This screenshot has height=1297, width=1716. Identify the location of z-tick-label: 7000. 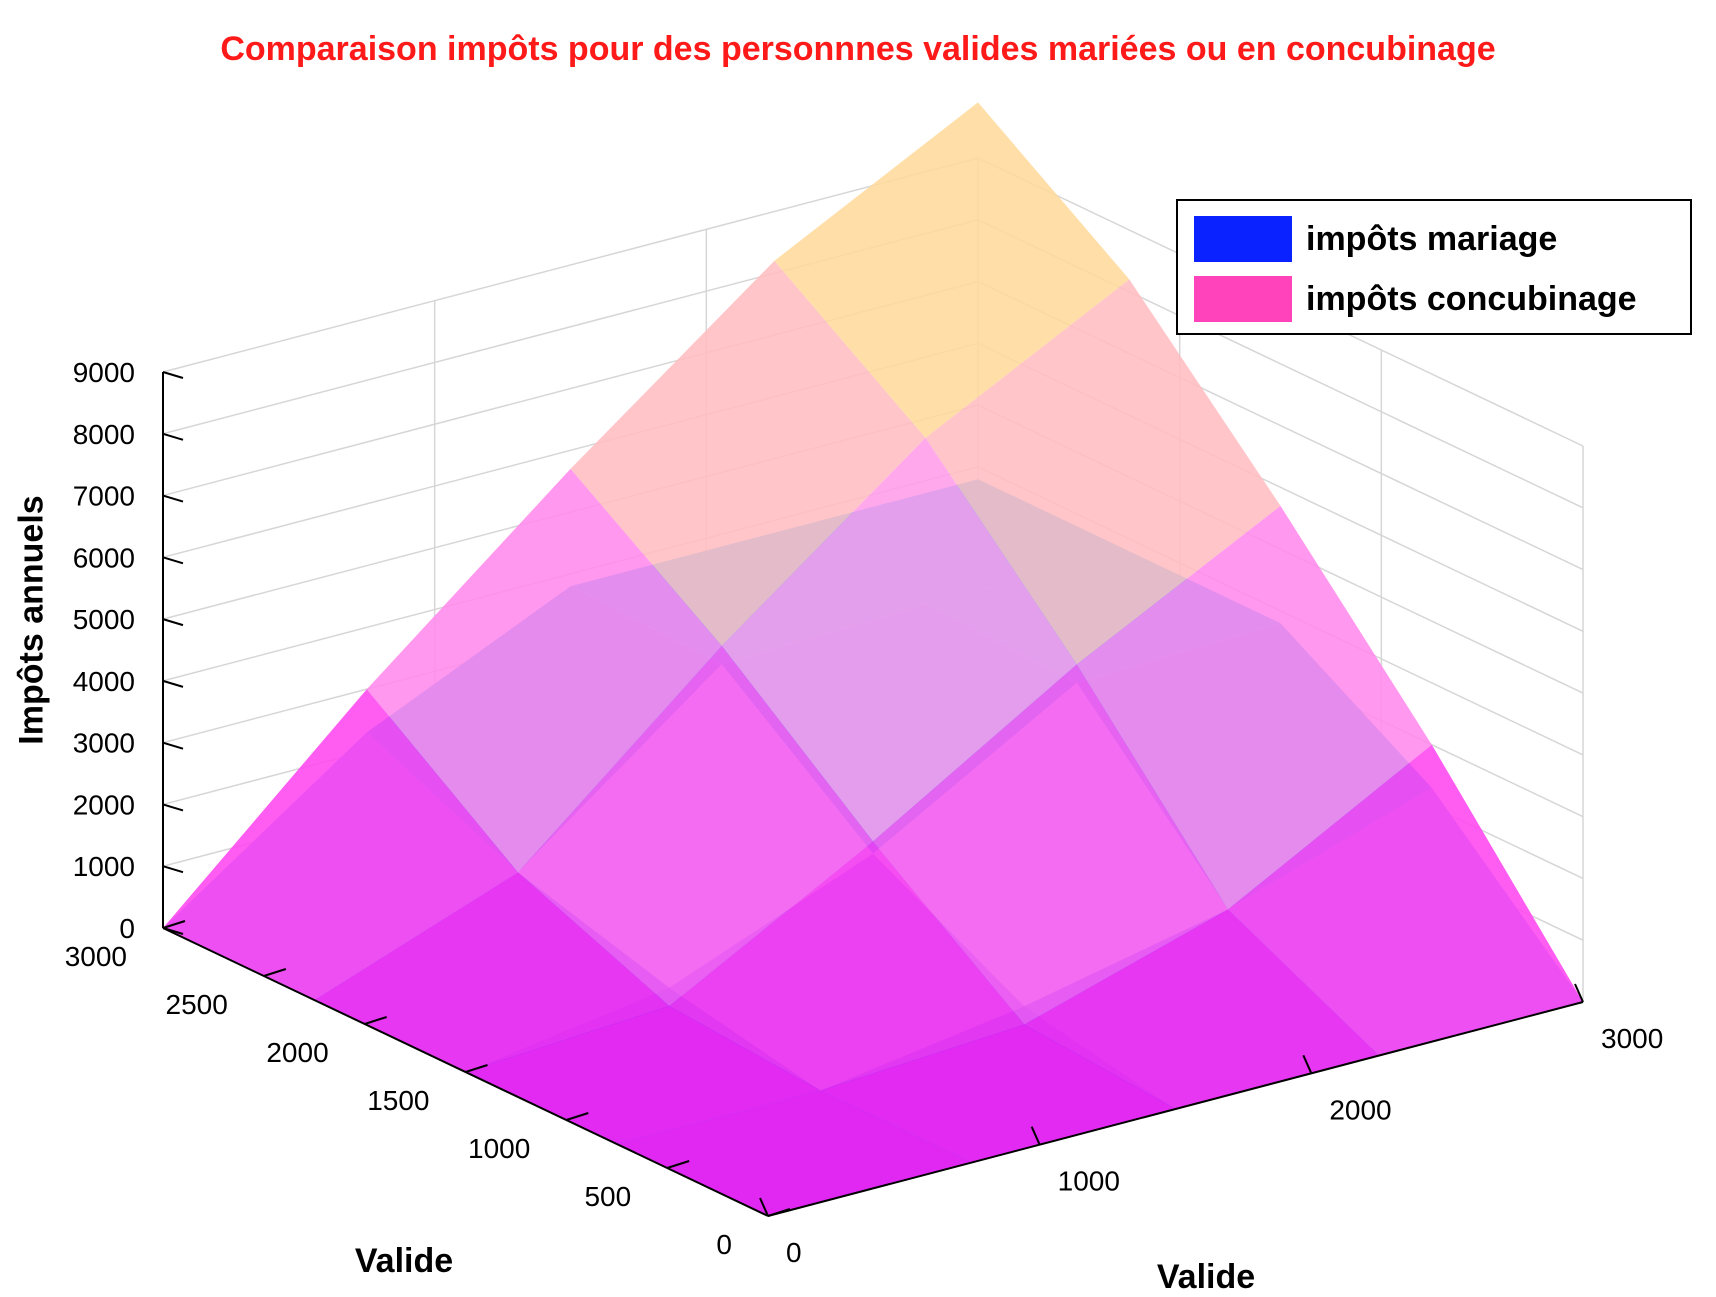
(104, 496).